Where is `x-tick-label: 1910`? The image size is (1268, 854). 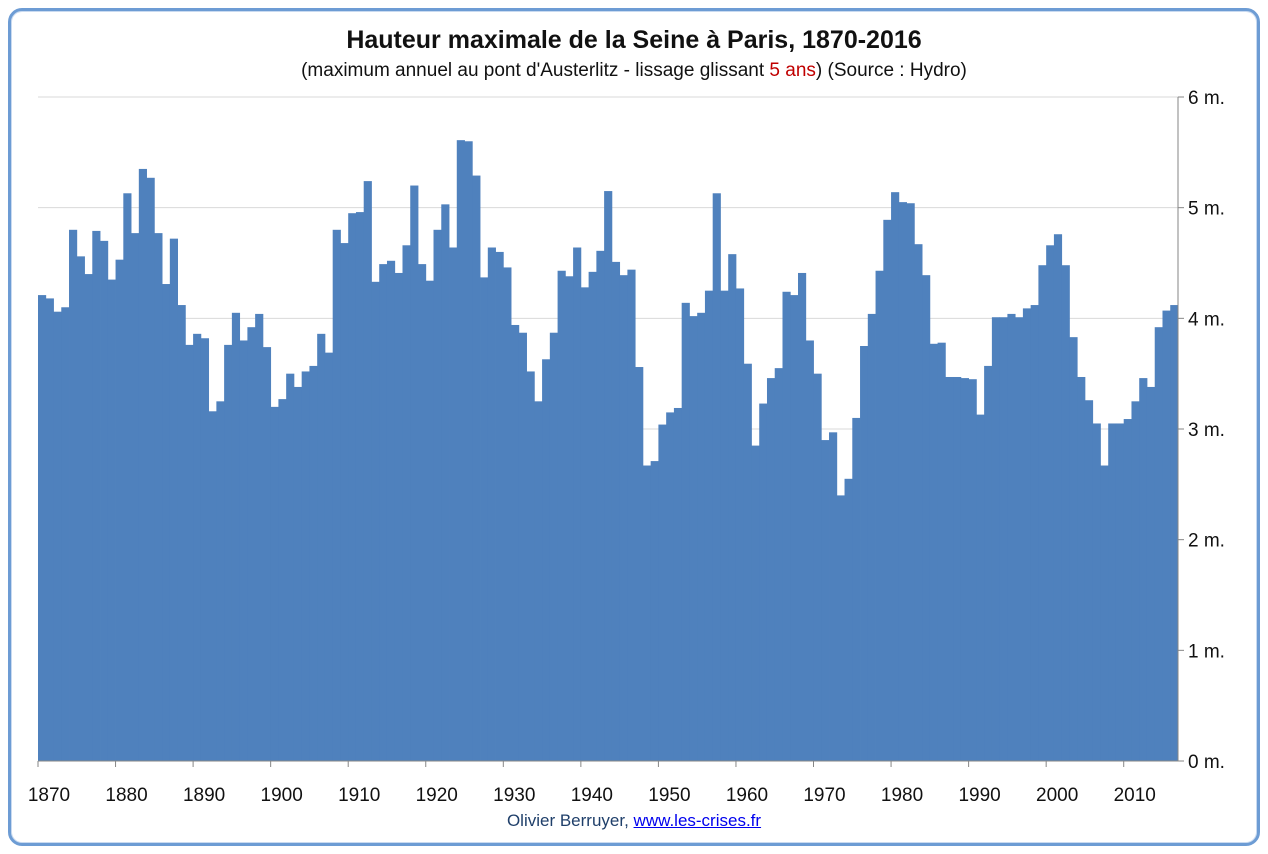 x-tick-label: 1910 is located at coordinates (359, 795).